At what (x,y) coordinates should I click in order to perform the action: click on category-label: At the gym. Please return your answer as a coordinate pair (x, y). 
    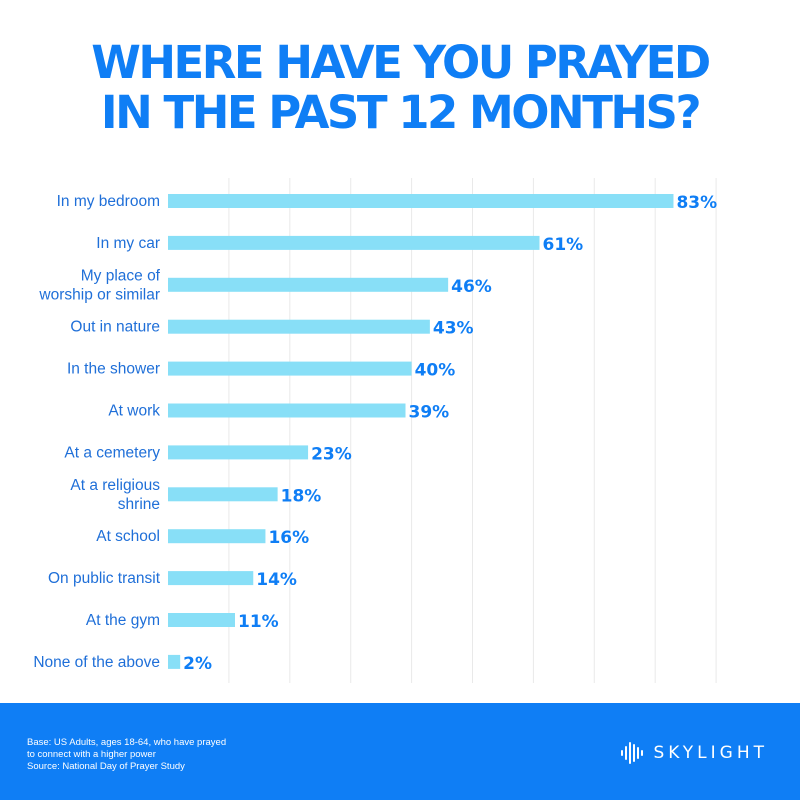
    Looking at the image, I should click on (123, 620).